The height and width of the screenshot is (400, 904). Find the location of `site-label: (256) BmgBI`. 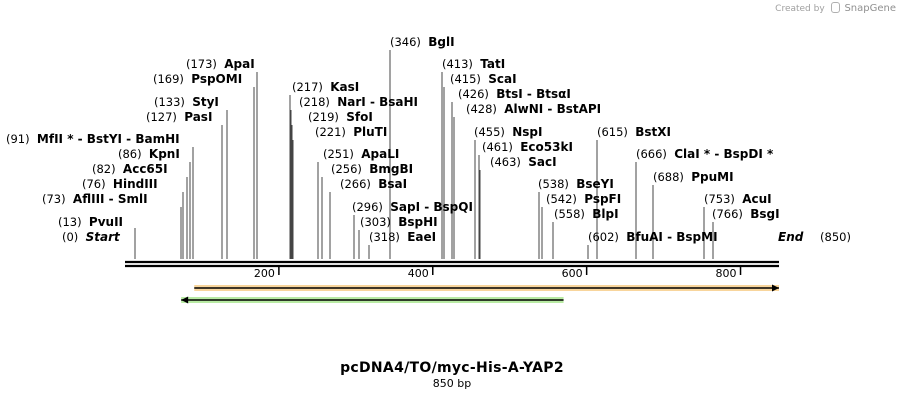

site-label: (256) BmgBI is located at coordinates (372, 169).